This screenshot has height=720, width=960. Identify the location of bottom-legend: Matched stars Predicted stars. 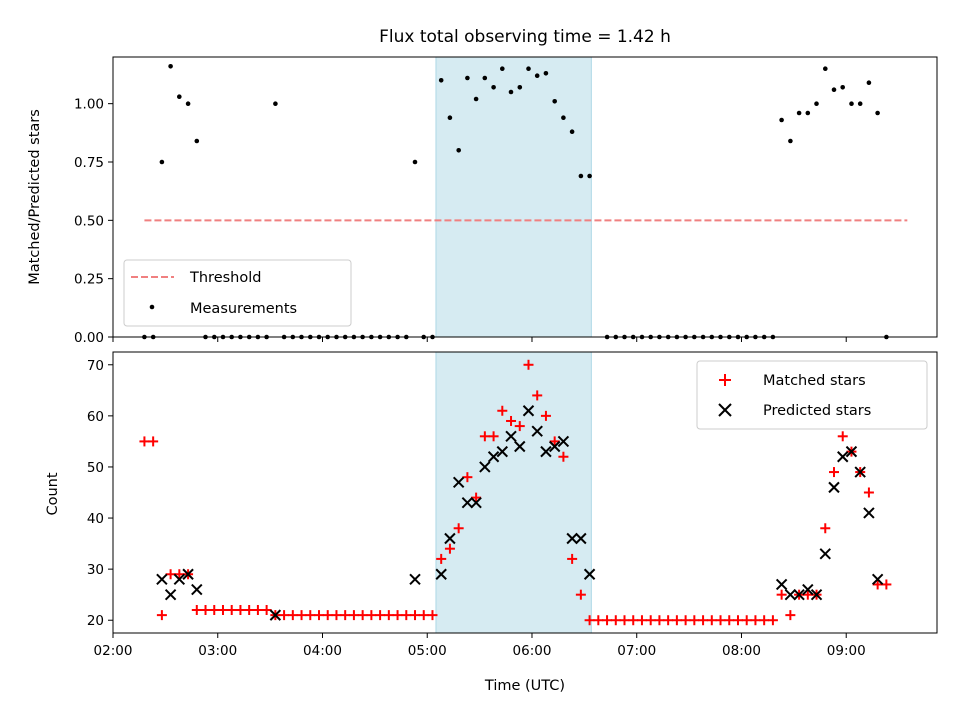
(812, 395).